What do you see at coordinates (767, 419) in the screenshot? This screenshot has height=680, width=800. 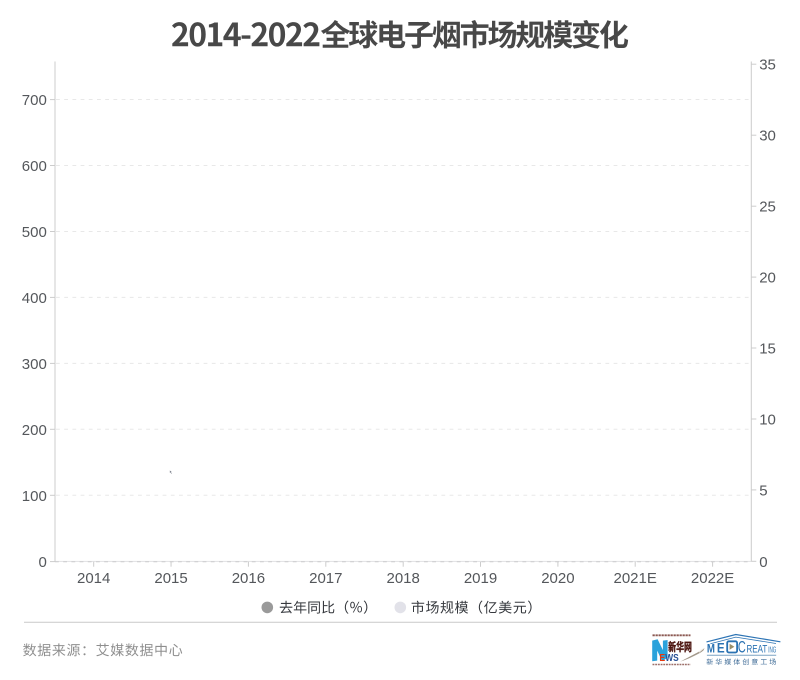 I see `svg-text: 10` at bounding box center [767, 419].